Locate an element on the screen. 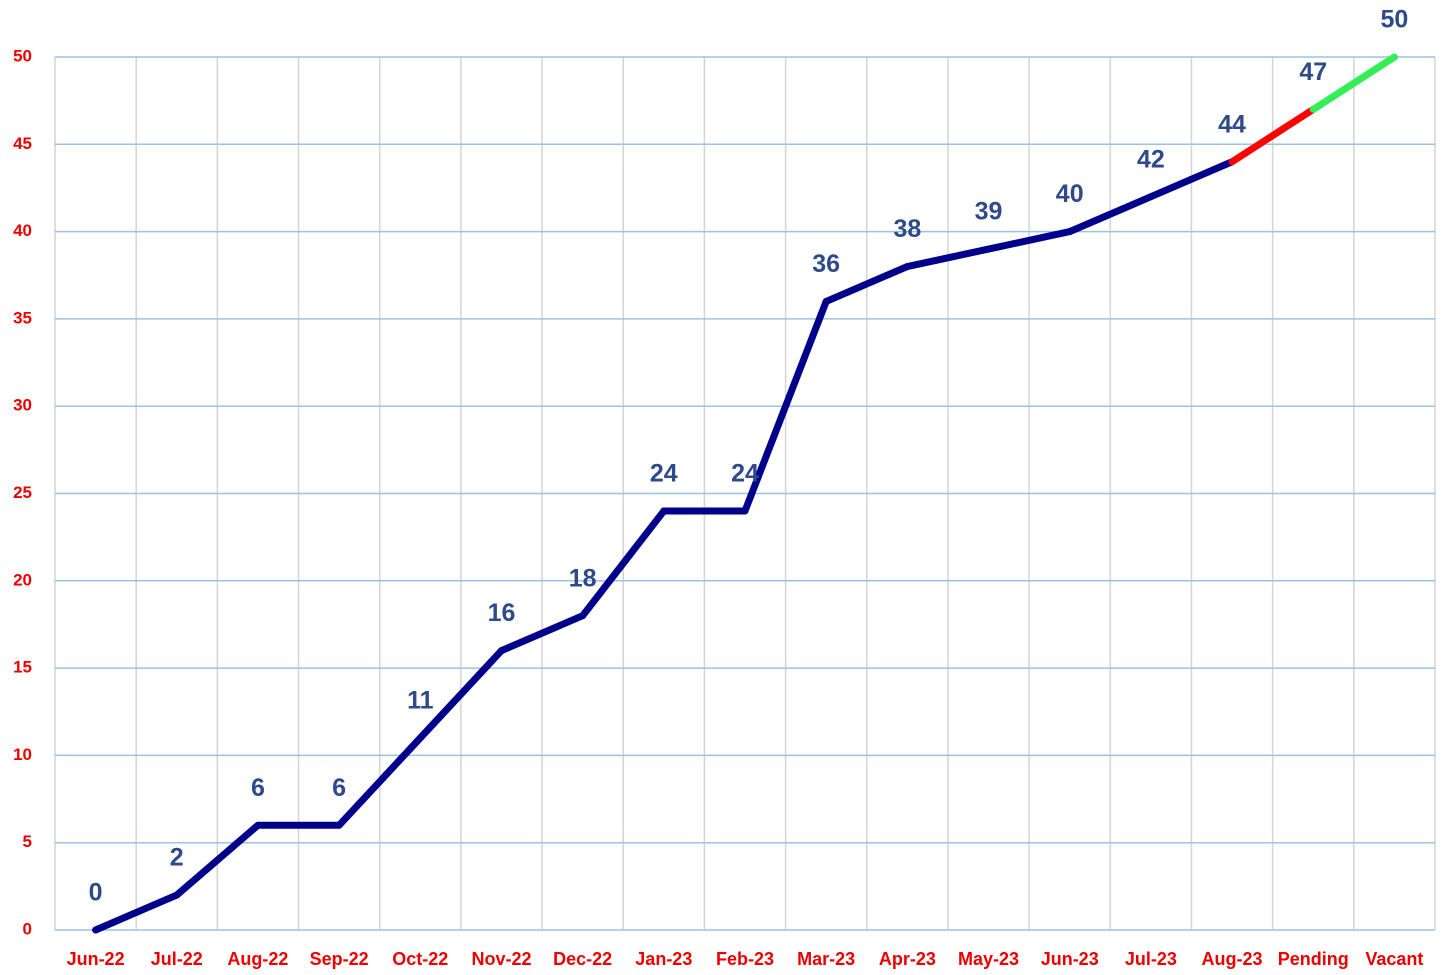 This screenshot has height=975, width=1445. y-tick-label: 15 is located at coordinates (22, 667).